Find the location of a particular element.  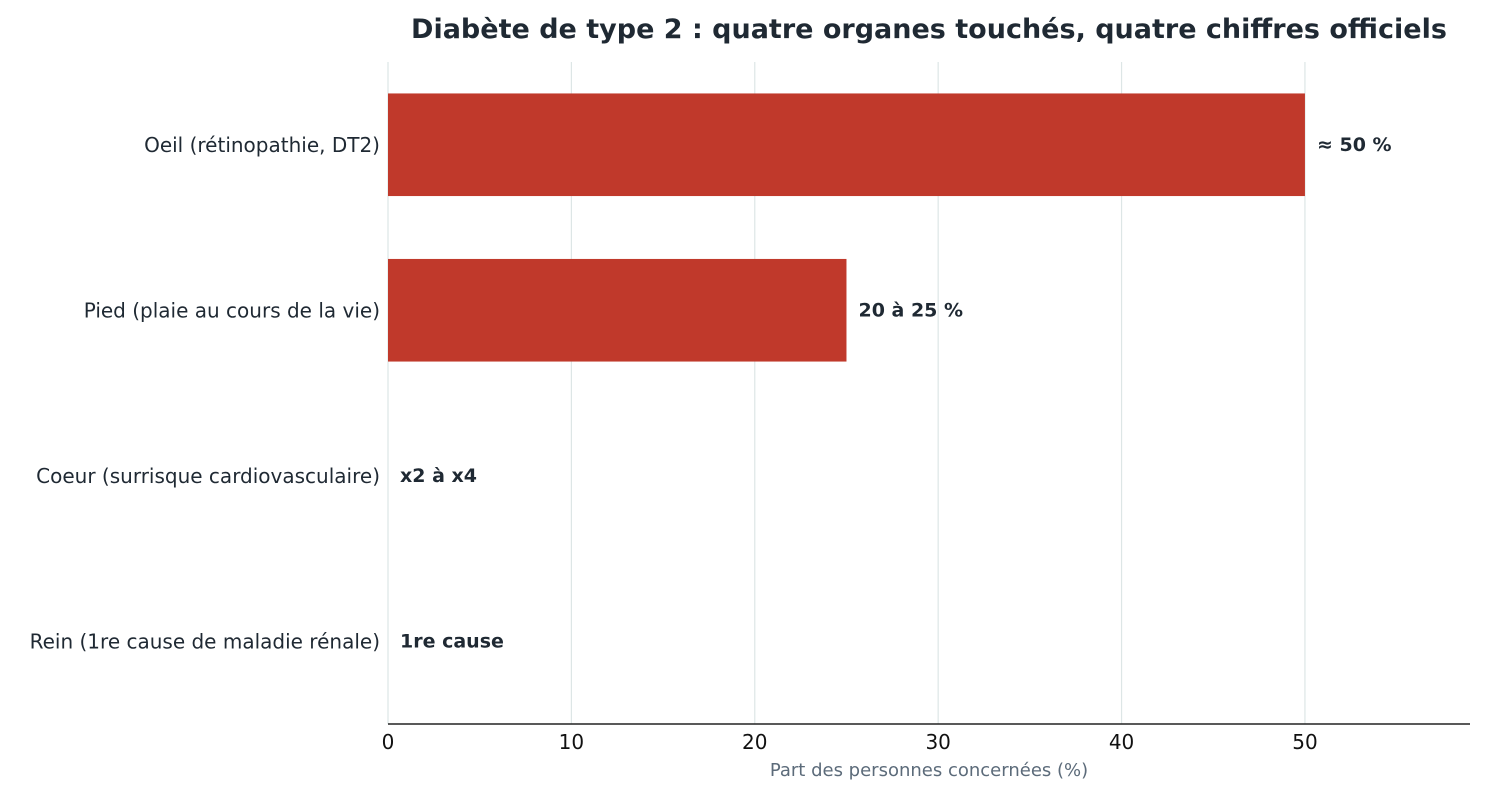

x-tick-label: 0 is located at coordinates (388, 742).